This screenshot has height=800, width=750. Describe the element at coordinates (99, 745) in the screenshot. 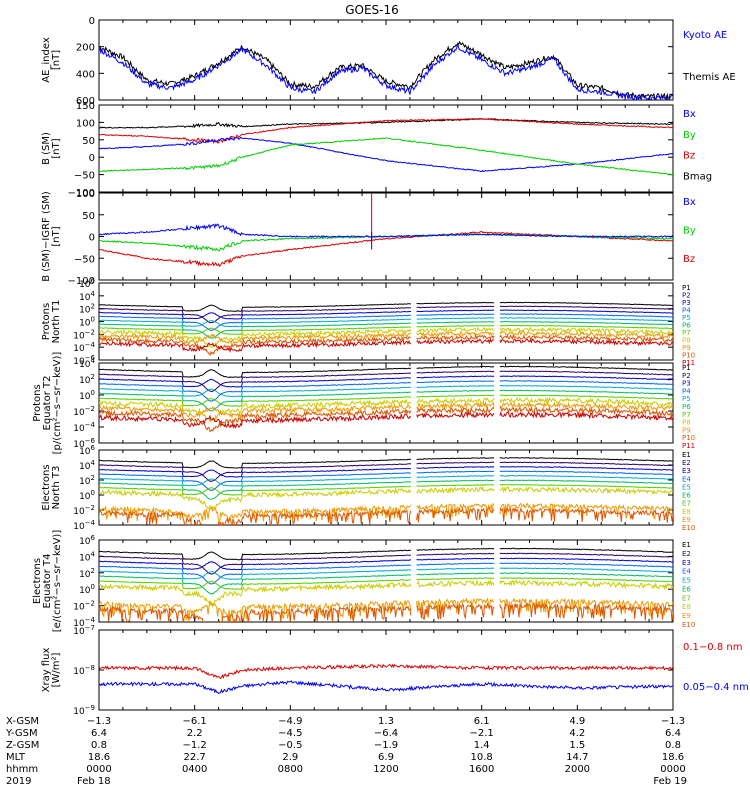

I see `x-table-value: 0.8` at that location.